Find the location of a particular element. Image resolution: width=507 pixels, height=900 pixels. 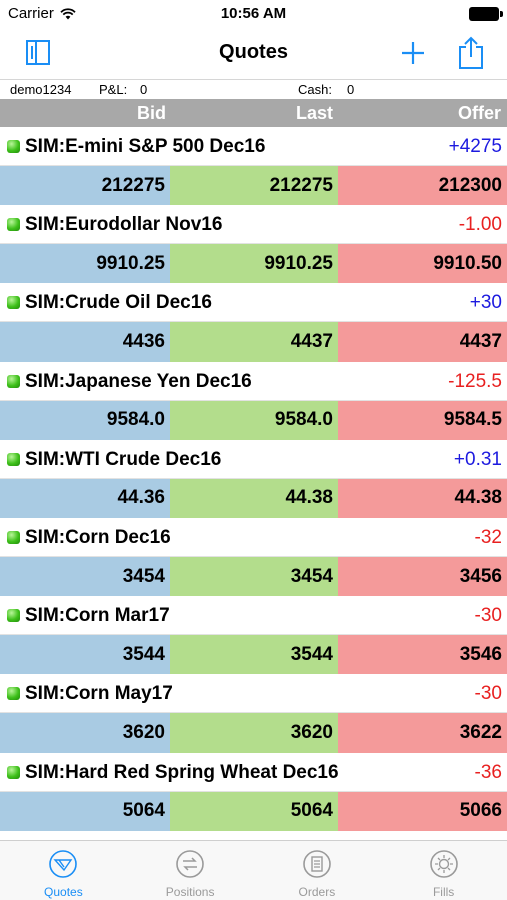

last-cell: 3544 is located at coordinates (254, 655).